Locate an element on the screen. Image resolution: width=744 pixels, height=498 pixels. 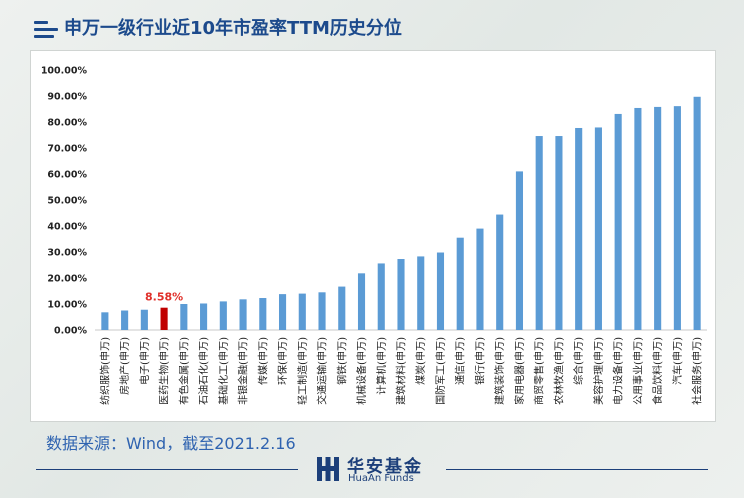
x-tick-label: 汽车(申万) is located at coordinates (677, 361).